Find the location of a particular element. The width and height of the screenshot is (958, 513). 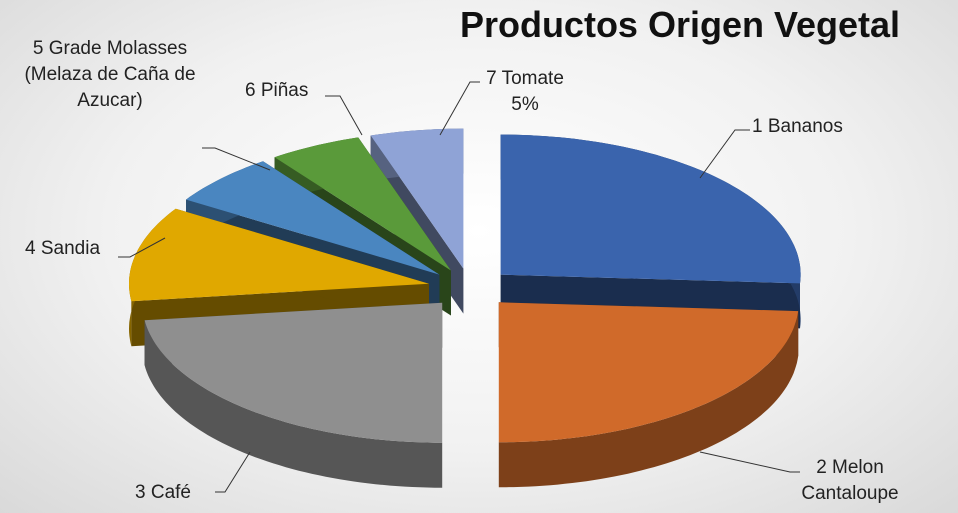

slice-label: 2 Melon Cantaloupe is located at coordinates (850, 481).